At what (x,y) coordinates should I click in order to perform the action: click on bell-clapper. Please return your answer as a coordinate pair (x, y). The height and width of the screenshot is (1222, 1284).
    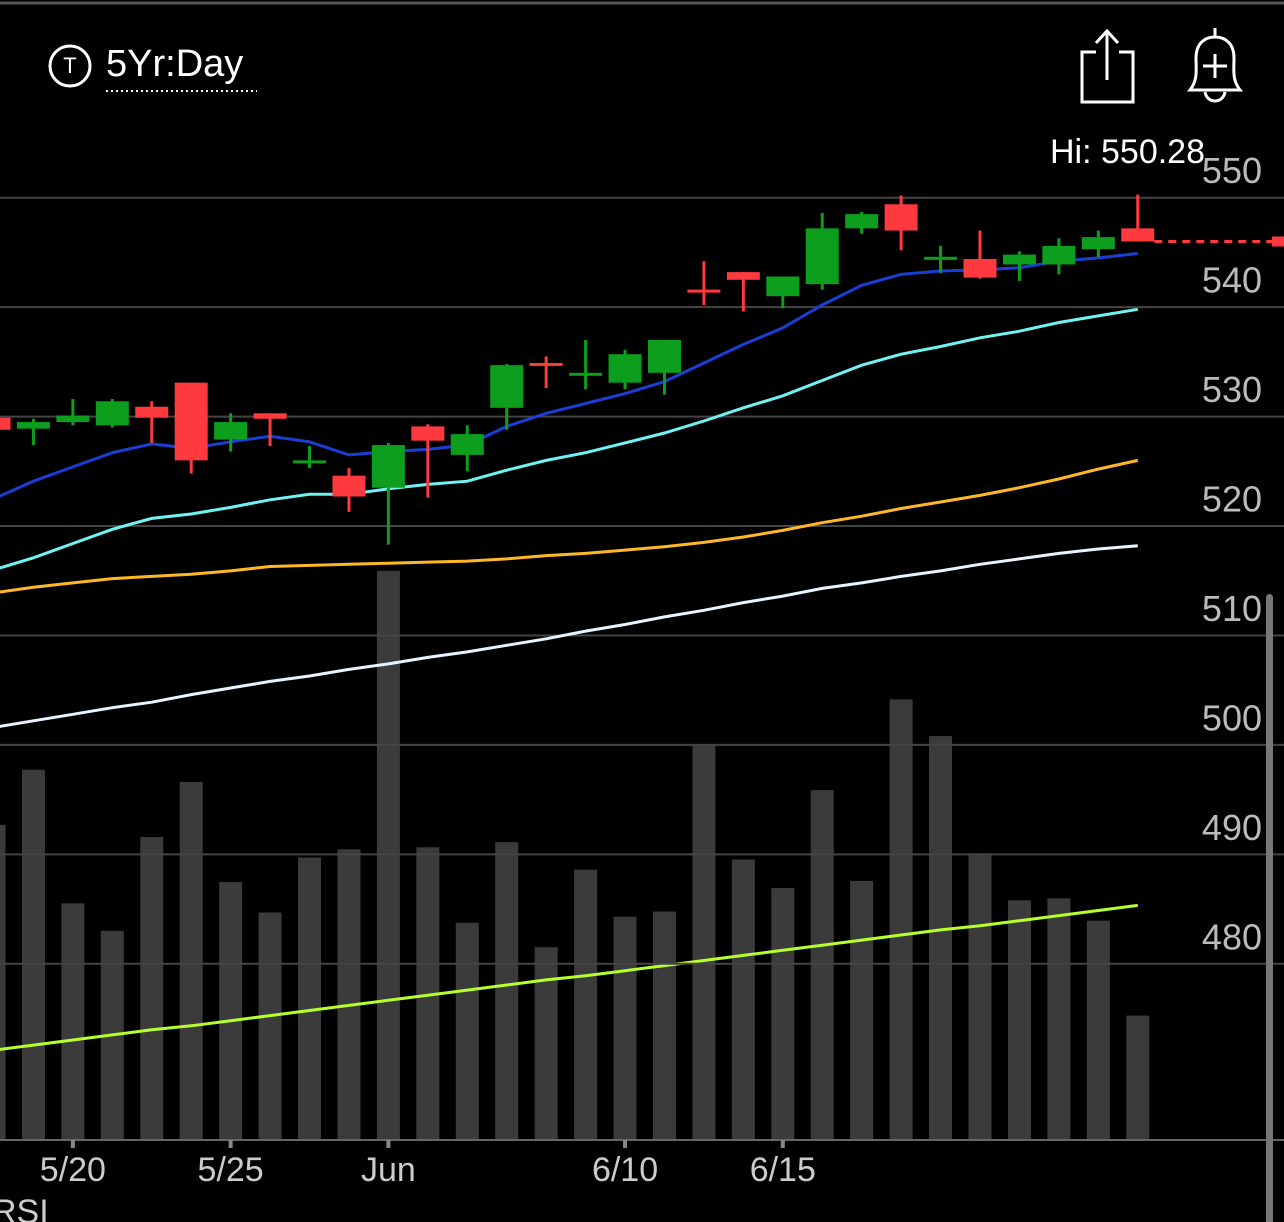
    Looking at the image, I should click on (1215, 97).